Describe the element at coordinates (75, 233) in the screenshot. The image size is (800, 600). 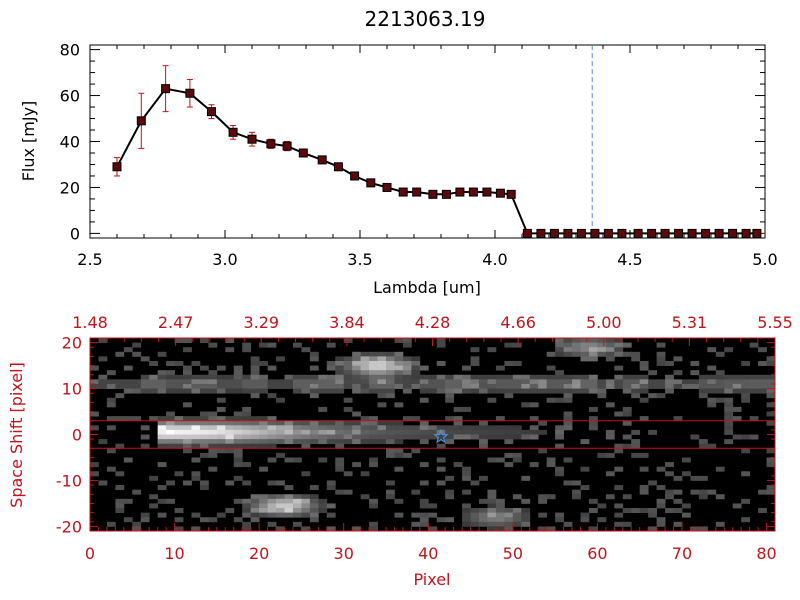
I see `y-tick-label: 0` at that location.